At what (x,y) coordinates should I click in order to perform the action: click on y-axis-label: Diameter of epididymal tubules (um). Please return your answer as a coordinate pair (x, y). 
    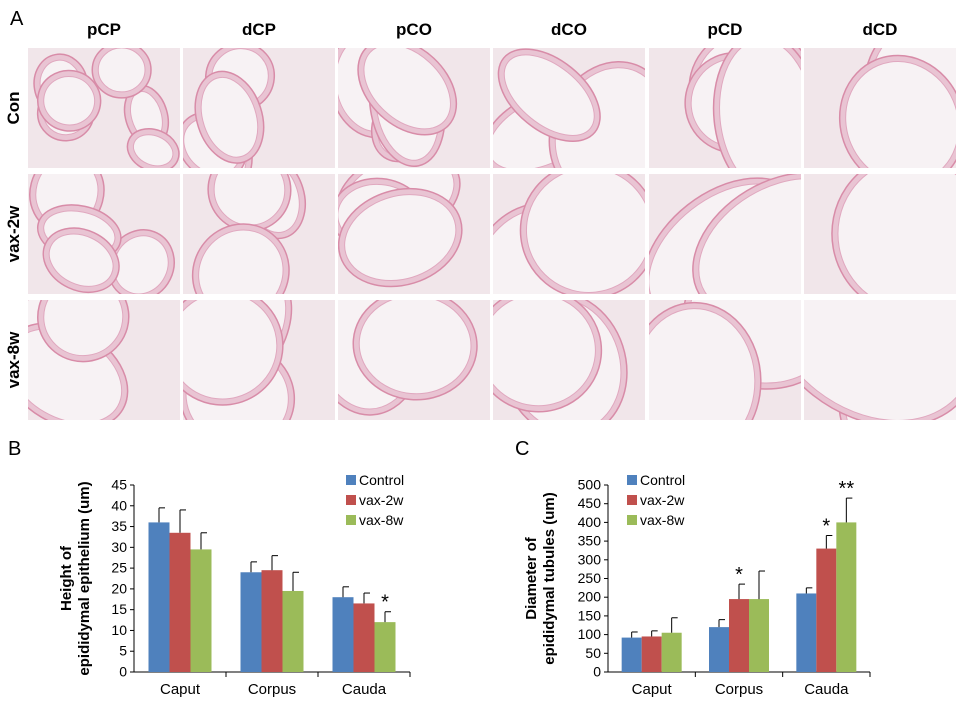
    Looking at the image, I should click on (540, 578).